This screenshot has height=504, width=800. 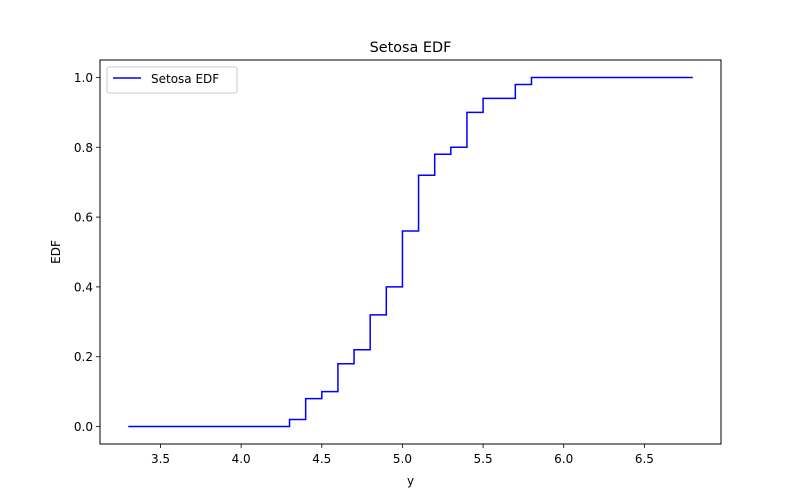 I want to click on x-tick-label: 5.0, so click(x=402, y=459).